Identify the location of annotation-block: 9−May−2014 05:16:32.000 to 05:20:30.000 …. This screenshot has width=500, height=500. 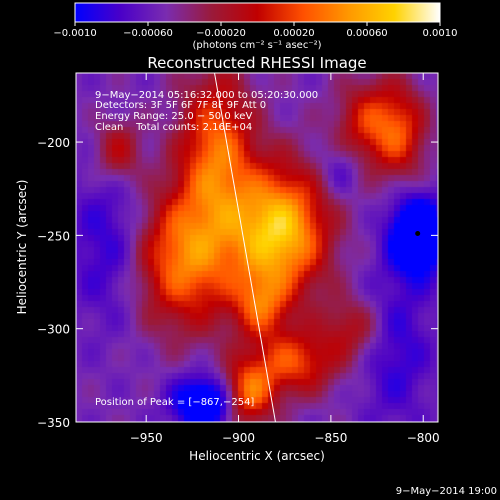
(206, 111).